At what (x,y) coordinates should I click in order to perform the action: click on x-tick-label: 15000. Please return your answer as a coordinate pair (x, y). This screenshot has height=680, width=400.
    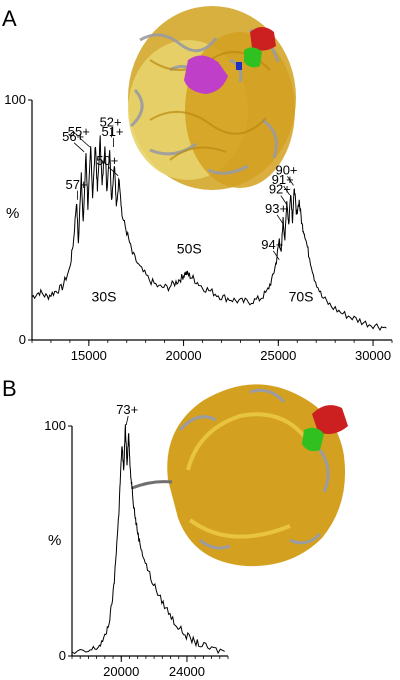
    Looking at the image, I should click on (89, 355).